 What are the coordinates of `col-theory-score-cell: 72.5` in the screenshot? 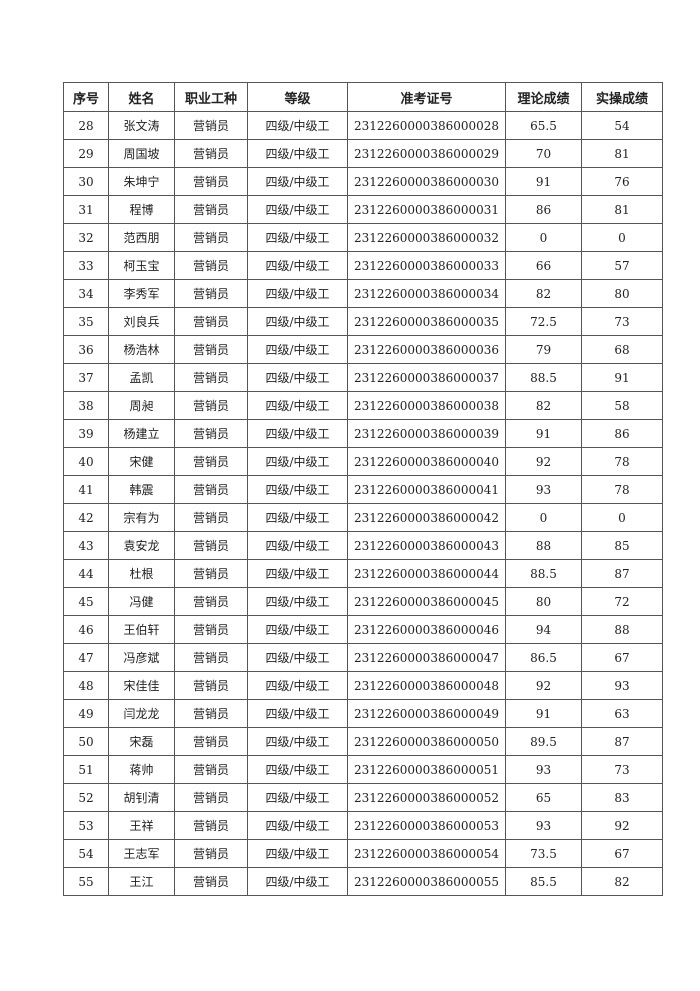 It's located at (543, 321).